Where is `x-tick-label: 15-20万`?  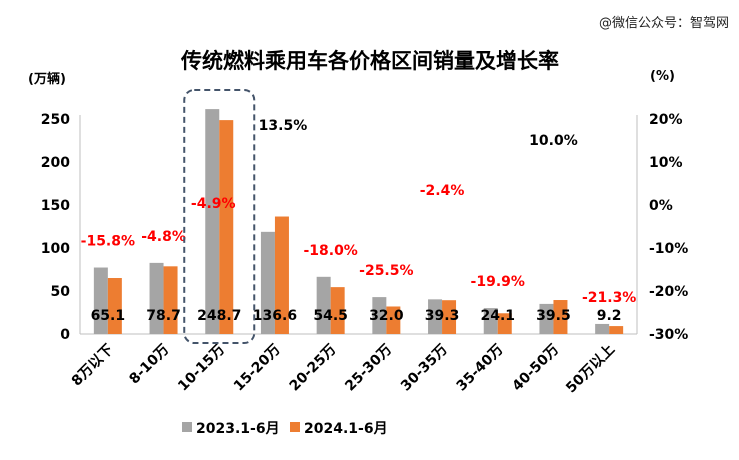
x-tick-label: 15-20万 is located at coordinates (257, 368).